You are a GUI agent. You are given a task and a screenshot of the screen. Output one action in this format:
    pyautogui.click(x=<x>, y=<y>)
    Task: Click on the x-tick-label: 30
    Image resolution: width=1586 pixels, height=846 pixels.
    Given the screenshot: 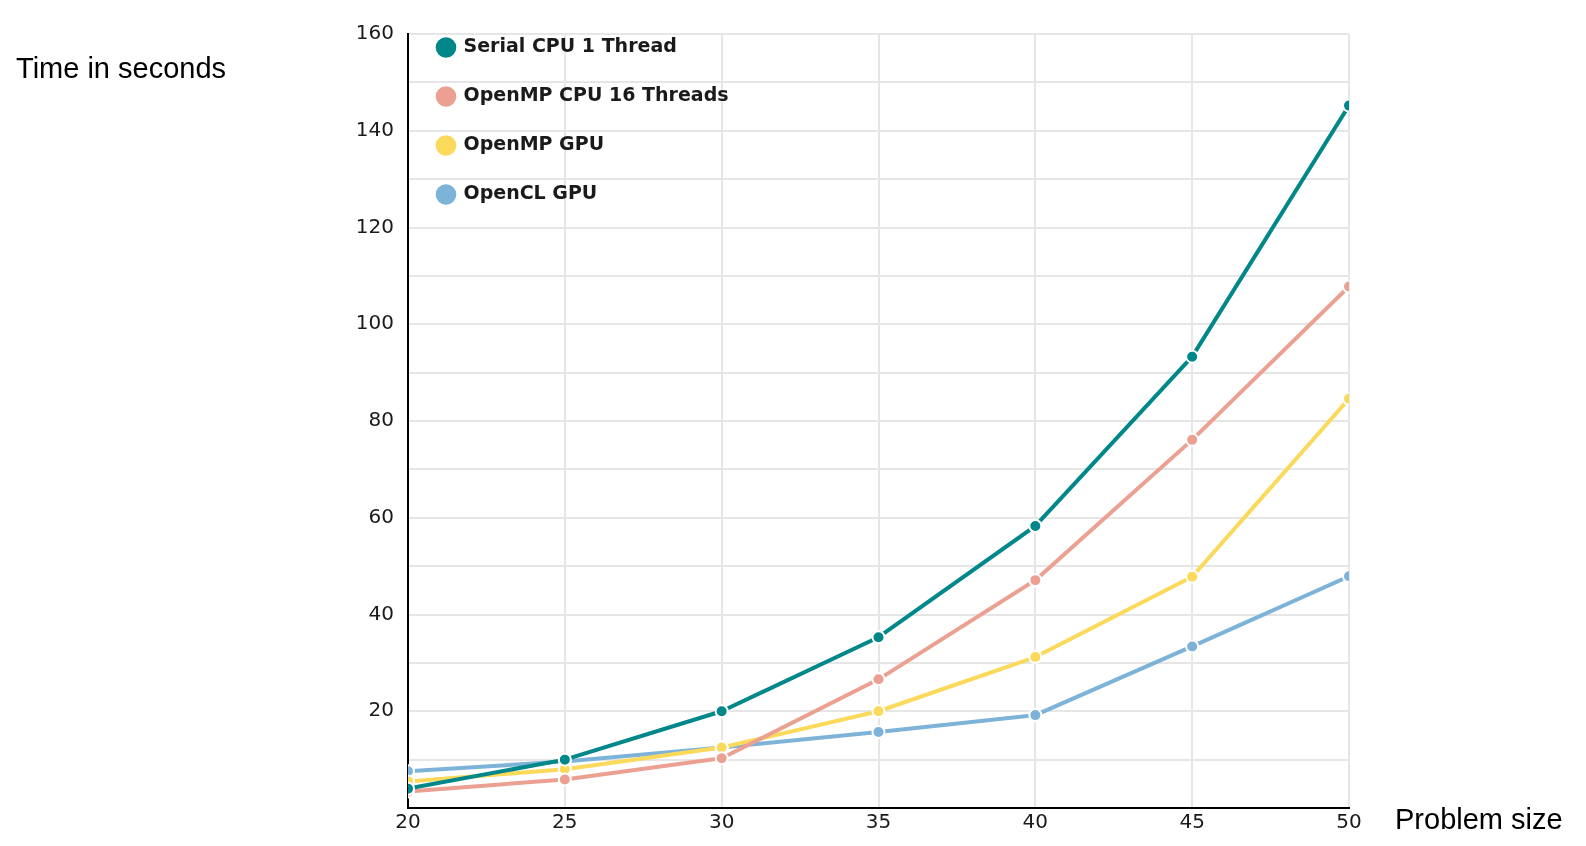 What is the action you would take?
    pyautogui.click(x=721, y=821)
    